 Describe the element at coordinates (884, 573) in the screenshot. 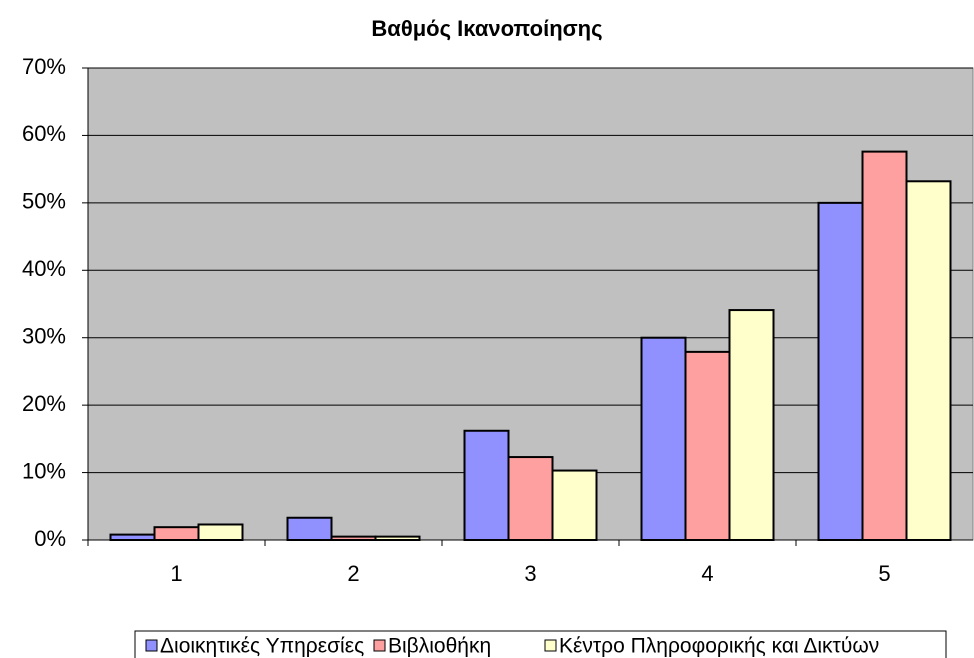

I see `x-tick-label: 5` at that location.